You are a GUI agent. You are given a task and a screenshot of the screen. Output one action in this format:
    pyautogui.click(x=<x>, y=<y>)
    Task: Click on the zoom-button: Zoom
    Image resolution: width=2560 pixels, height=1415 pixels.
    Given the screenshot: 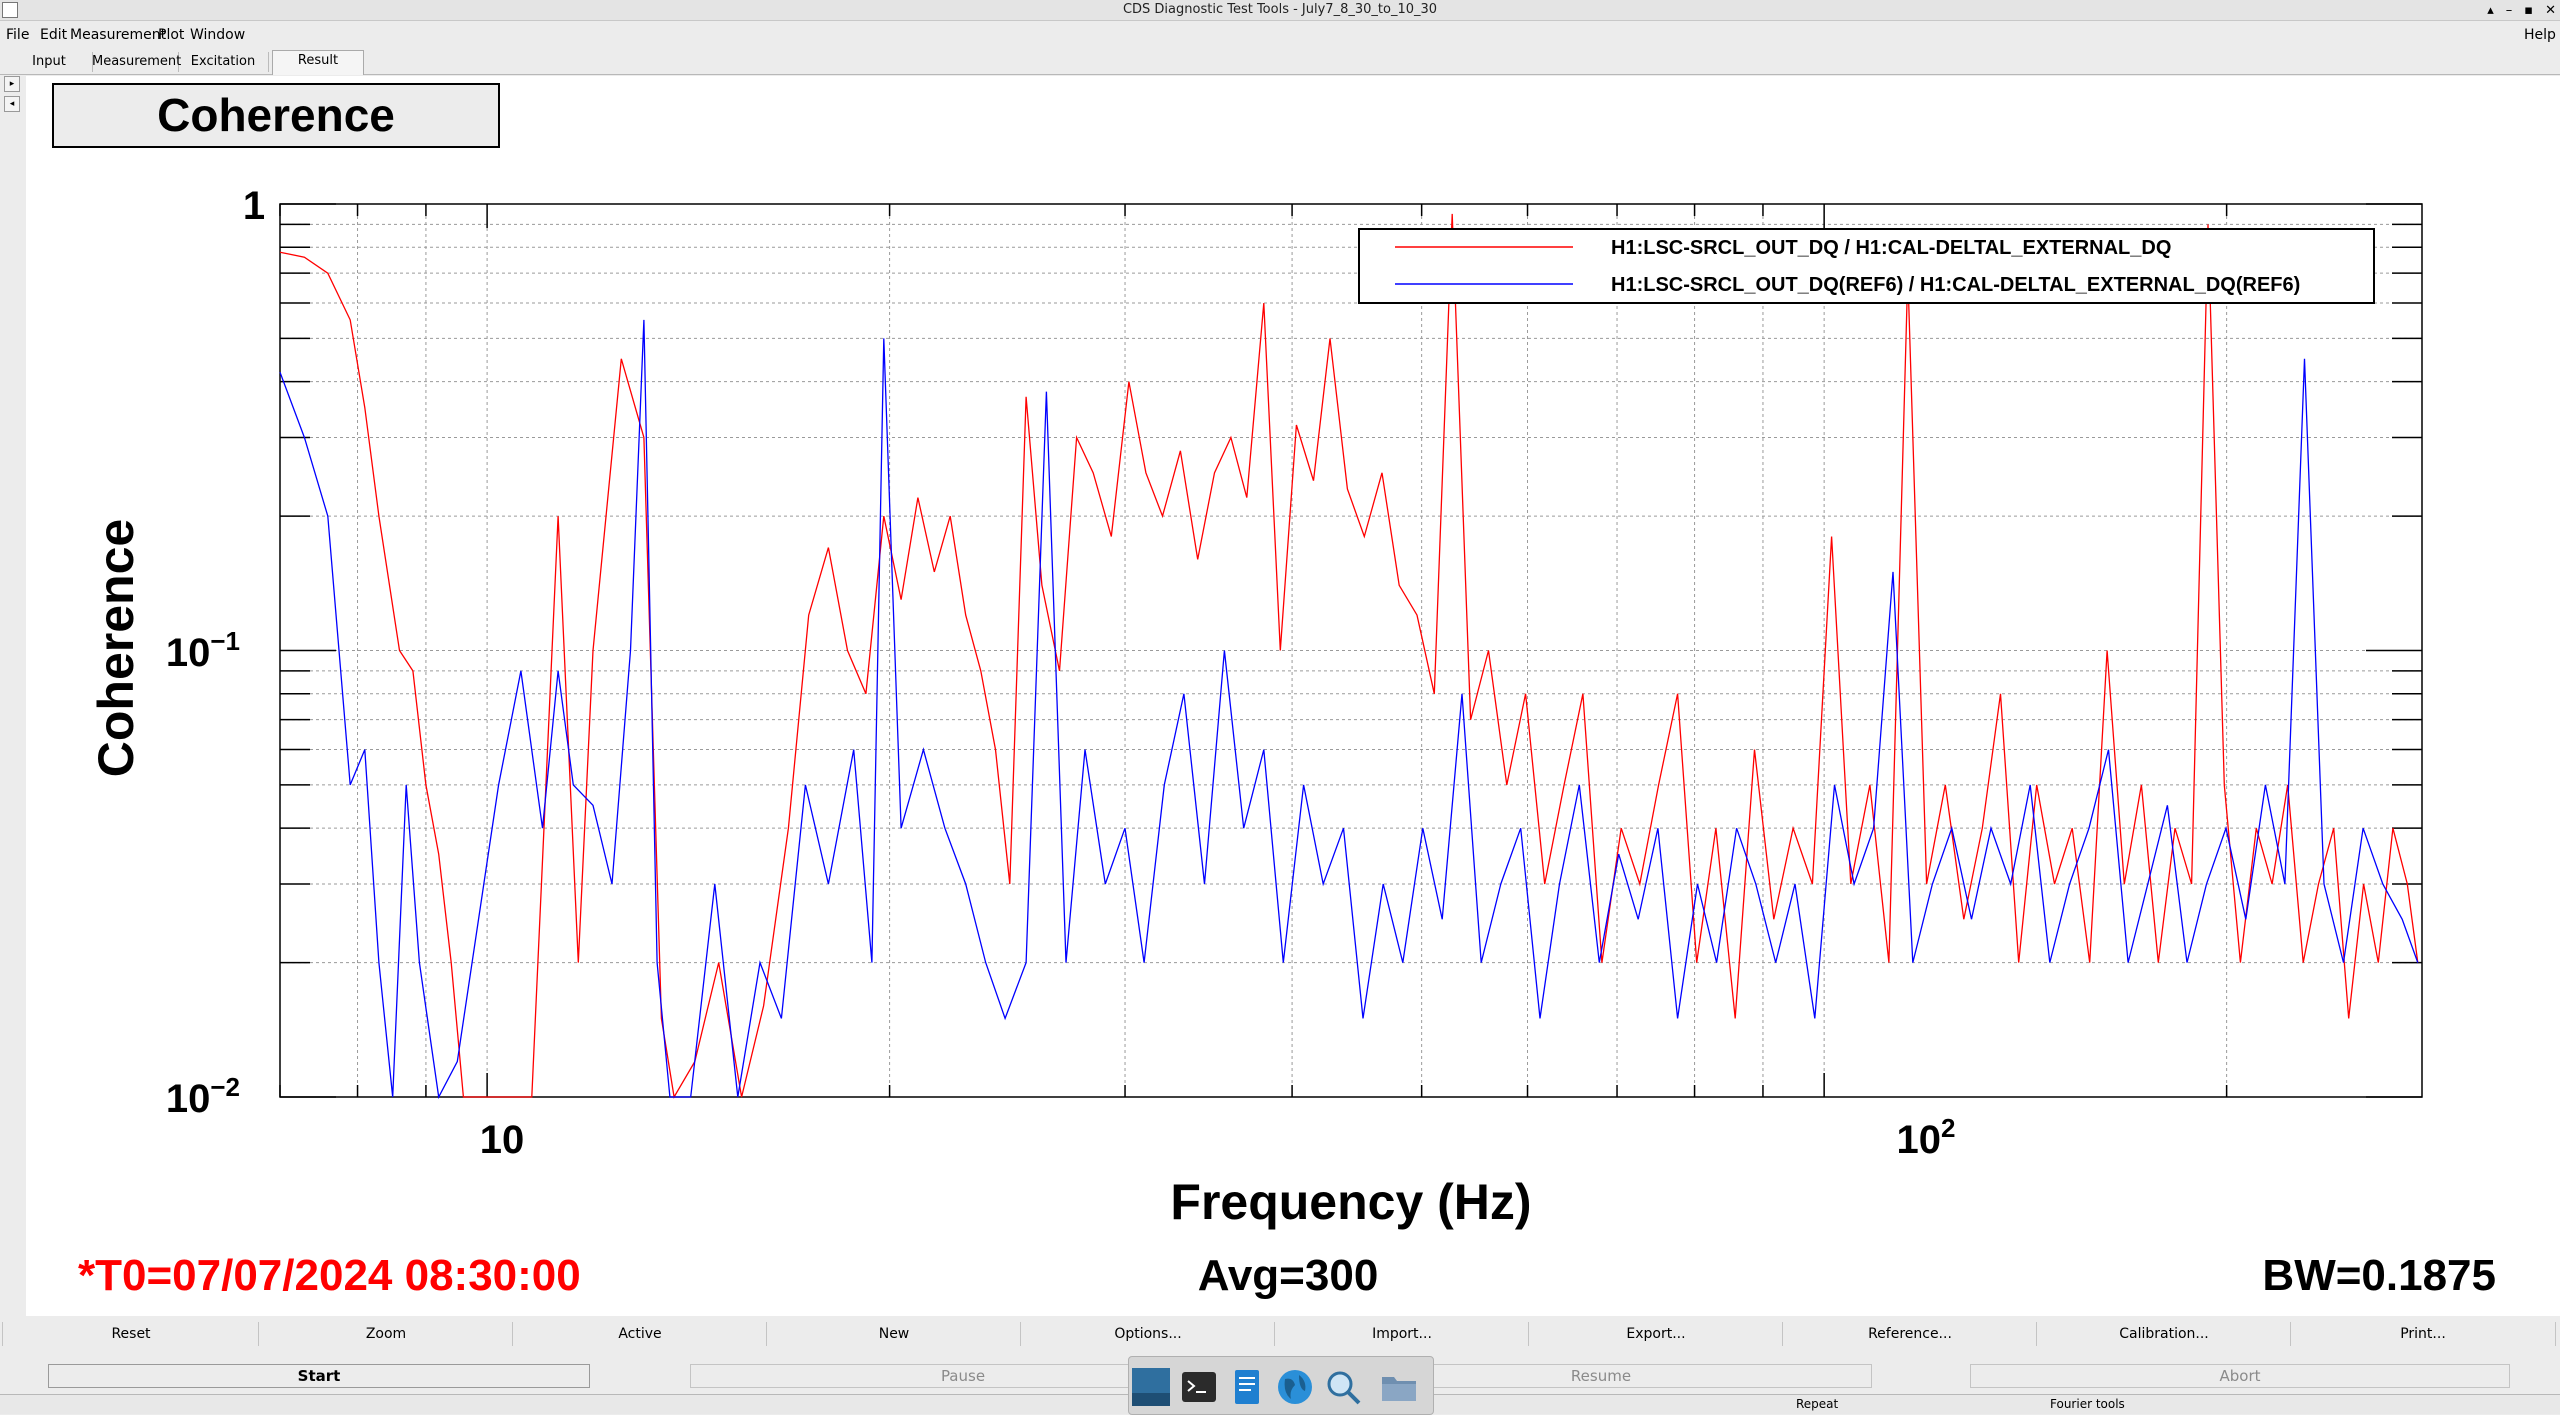 What is the action you would take?
    pyautogui.click(x=386, y=1334)
    